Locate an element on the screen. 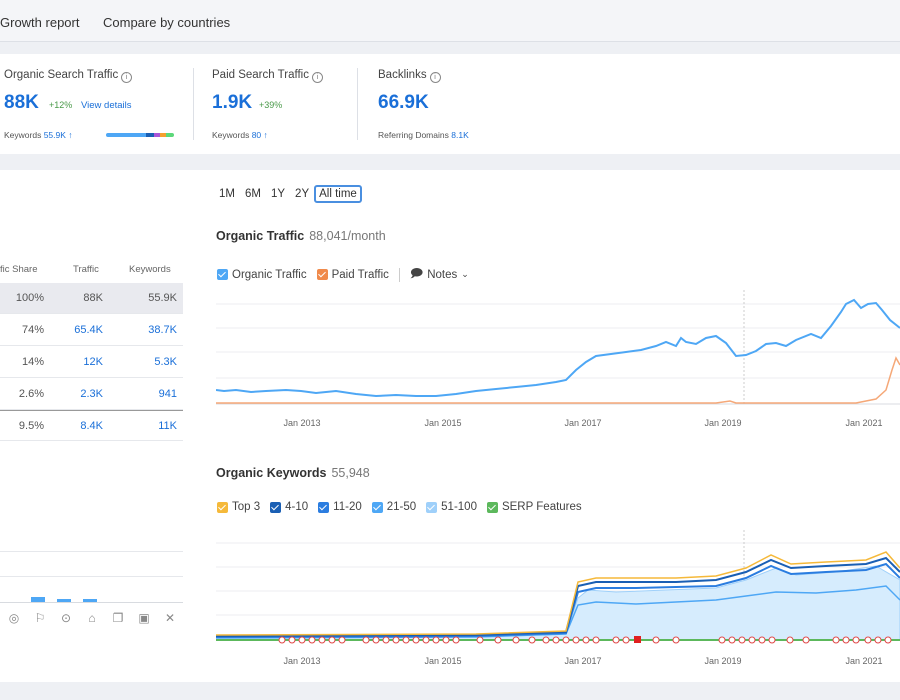 This screenshot has height=700, width=900. legend-21-50: 21-50 is located at coordinates (394, 507).